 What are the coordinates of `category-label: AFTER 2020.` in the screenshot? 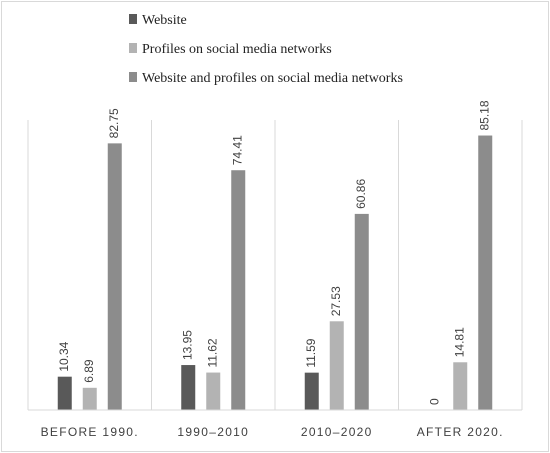 It's located at (460, 432).